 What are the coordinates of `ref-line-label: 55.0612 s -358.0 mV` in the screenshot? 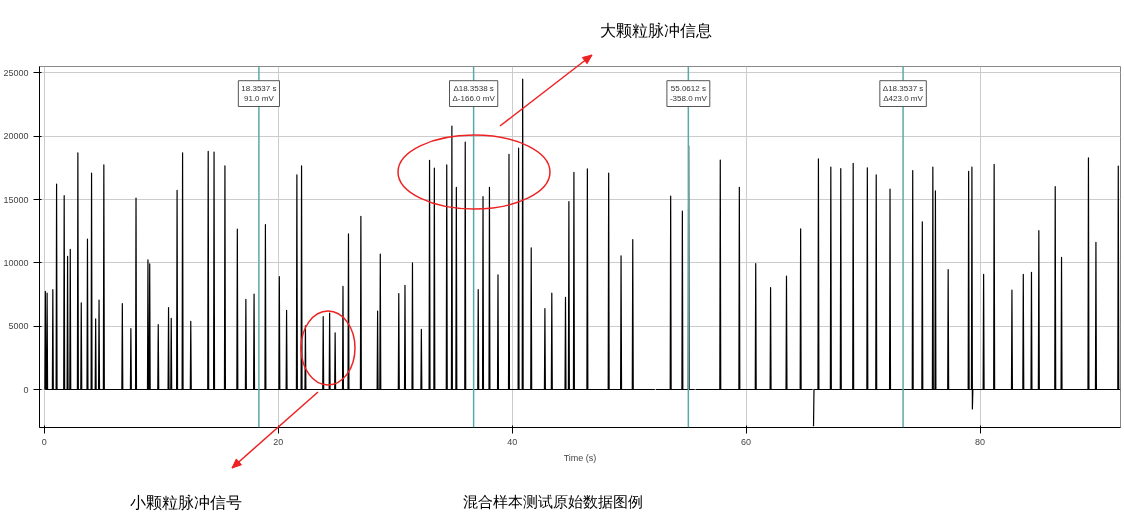 It's located at (688, 93).